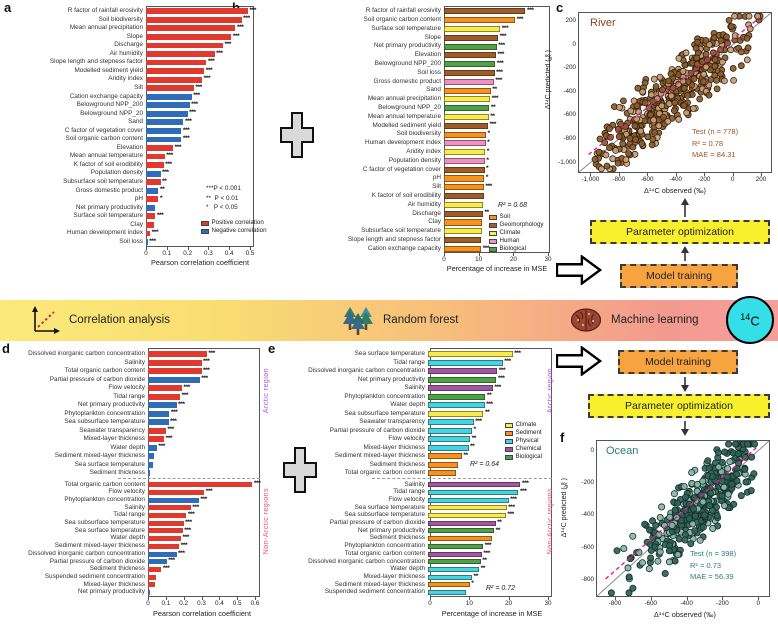 The width and height of the screenshot is (778, 624). I want to click on bar-row: Population density ***, so click(137, 173).